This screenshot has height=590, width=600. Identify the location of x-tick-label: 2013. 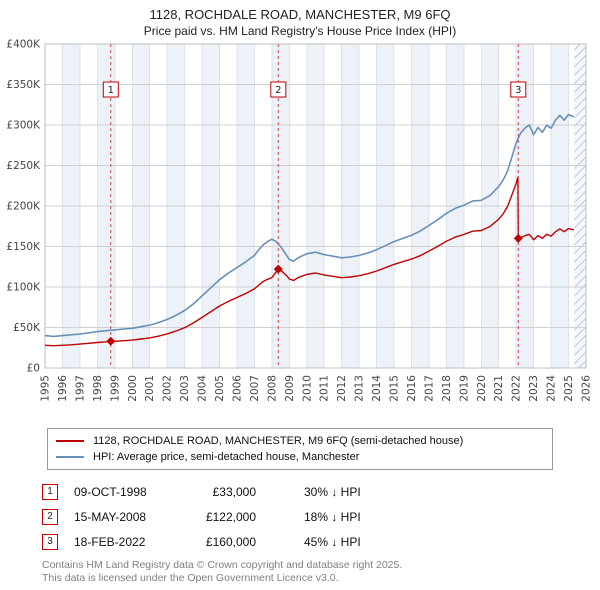
(360, 388).